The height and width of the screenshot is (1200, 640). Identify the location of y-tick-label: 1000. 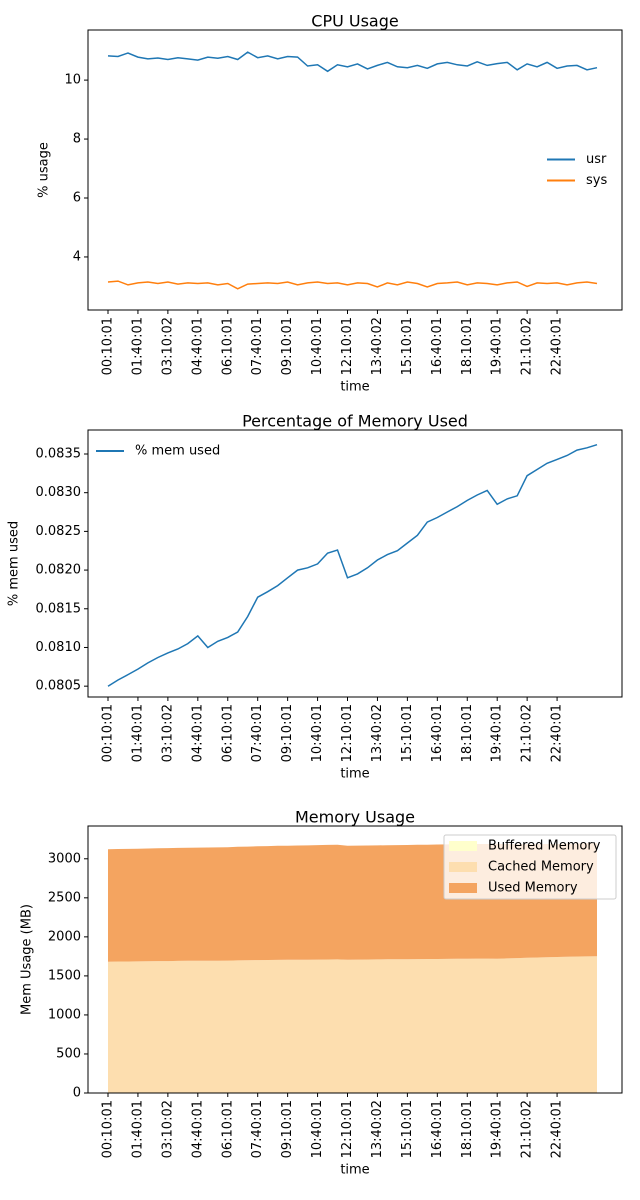
(64, 1014).